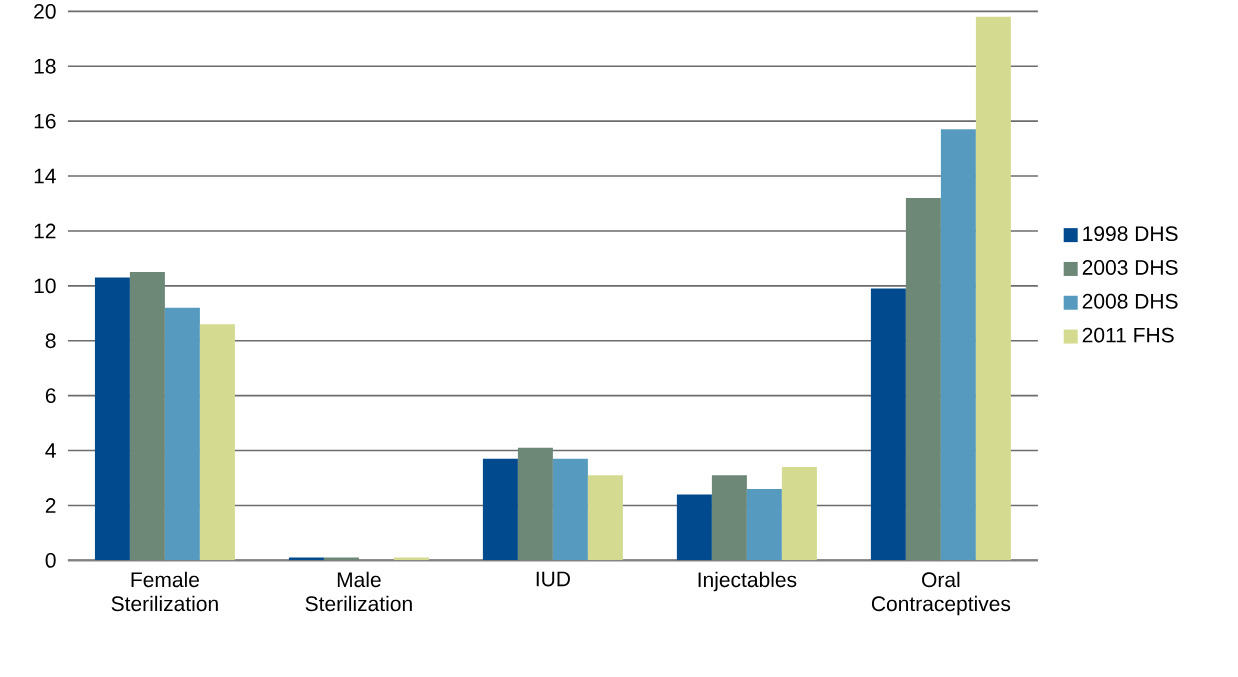 The width and height of the screenshot is (1238, 677). Describe the element at coordinates (45, 231) in the screenshot. I see `y-tick-label: 12` at that location.